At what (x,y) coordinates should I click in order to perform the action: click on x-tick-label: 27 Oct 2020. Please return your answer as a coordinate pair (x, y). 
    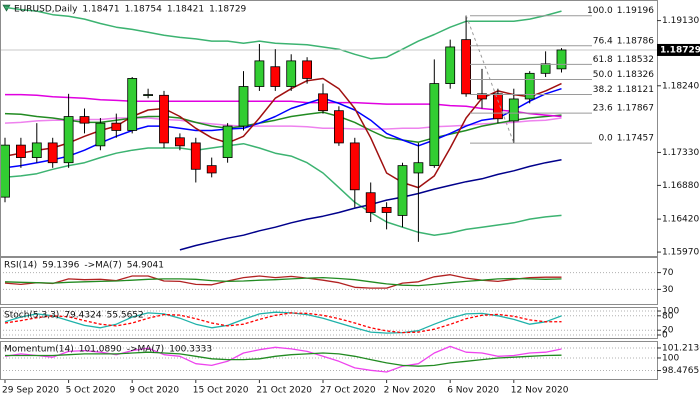
    Looking at the image, I should click on (348, 391).